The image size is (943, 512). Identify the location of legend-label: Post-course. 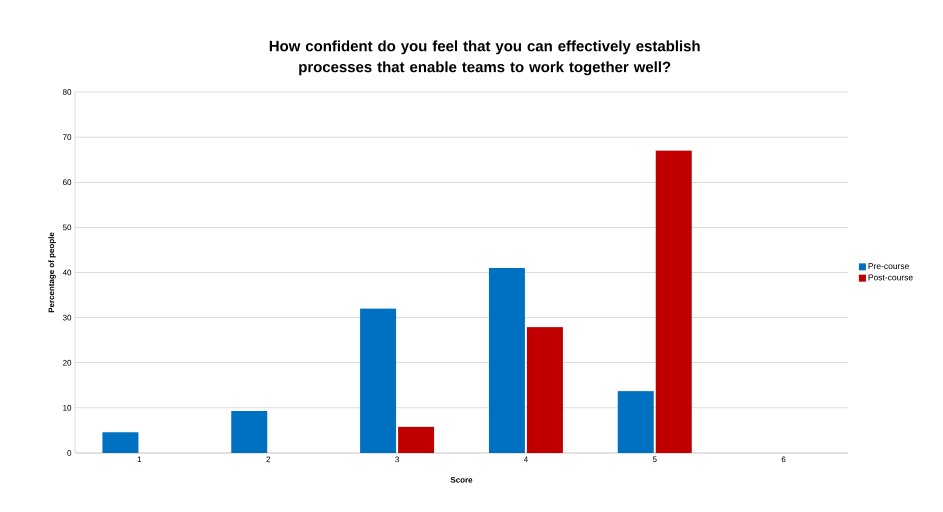
(890, 277).